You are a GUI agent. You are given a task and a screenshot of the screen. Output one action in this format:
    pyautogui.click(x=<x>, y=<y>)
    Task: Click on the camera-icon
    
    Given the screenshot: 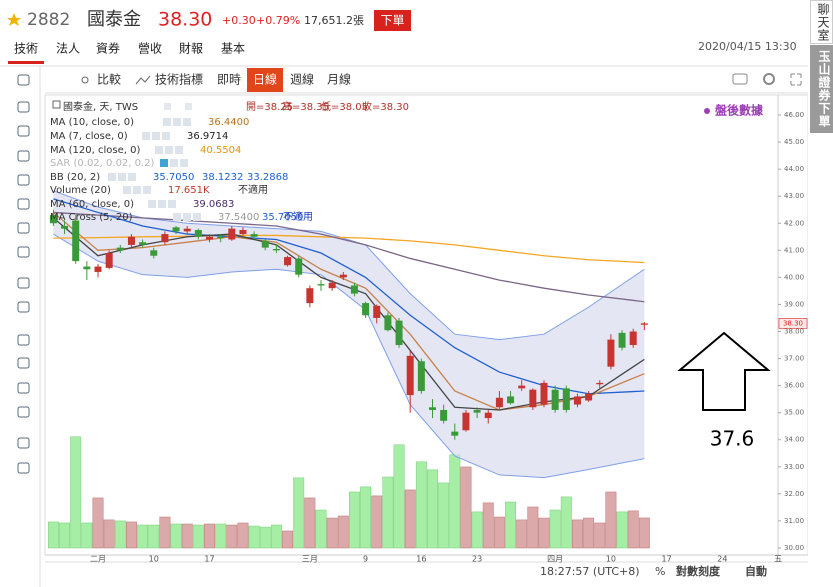 What is the action you would take?
    pyautogui.click(x=740, y=79)
    